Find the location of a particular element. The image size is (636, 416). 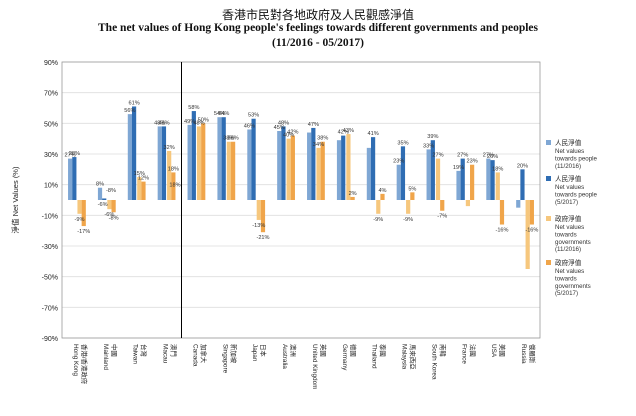

y-tick-label: -90% is located at coordinates (50, 339).